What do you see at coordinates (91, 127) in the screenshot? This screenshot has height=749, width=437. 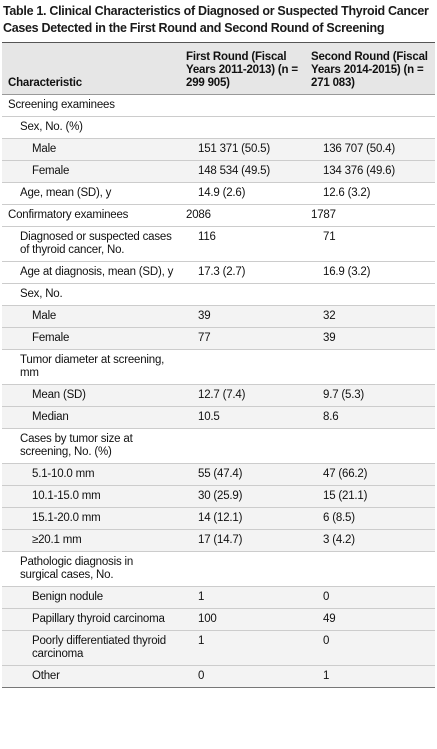 I see `row-label: Sex, No. (%)` at bounding box center [91, 127].